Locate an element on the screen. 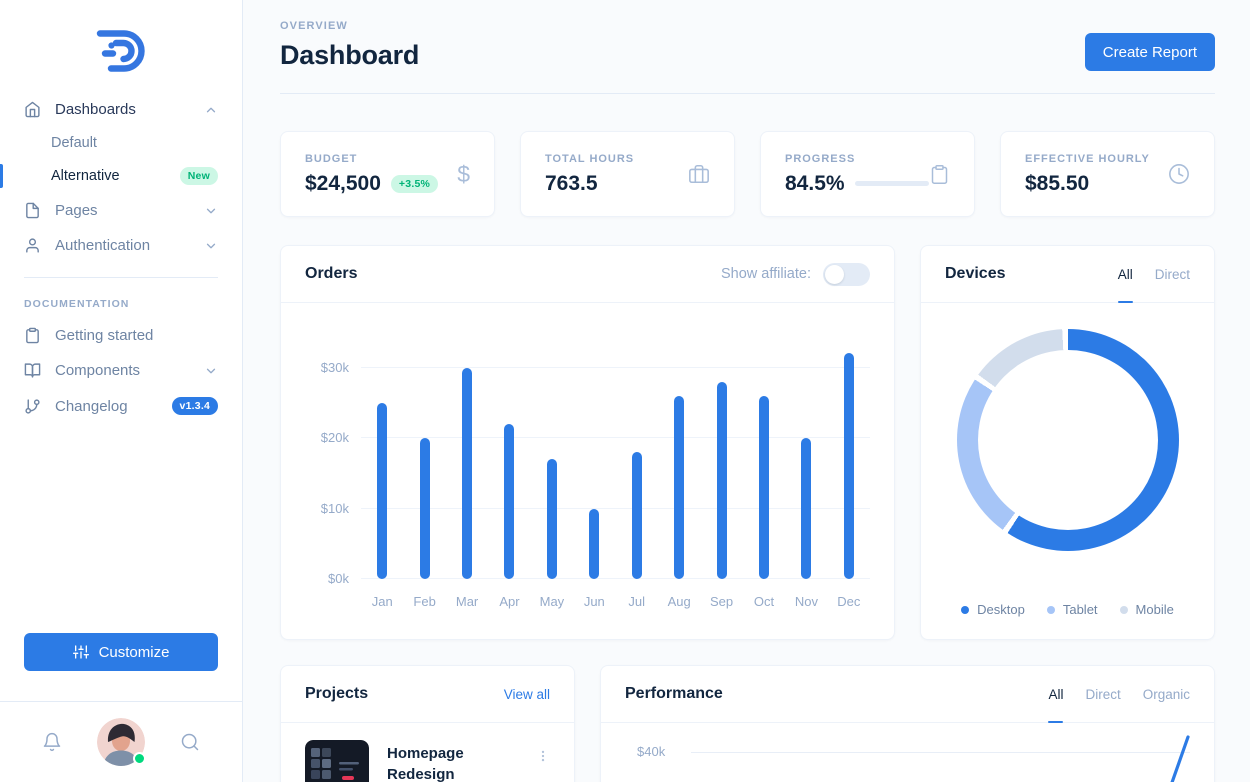 The height and width of the screenshot is (782, 1250). stat-card-total-hours: TOTAL HOURS 763.5 is located at coordinates (627, 174).